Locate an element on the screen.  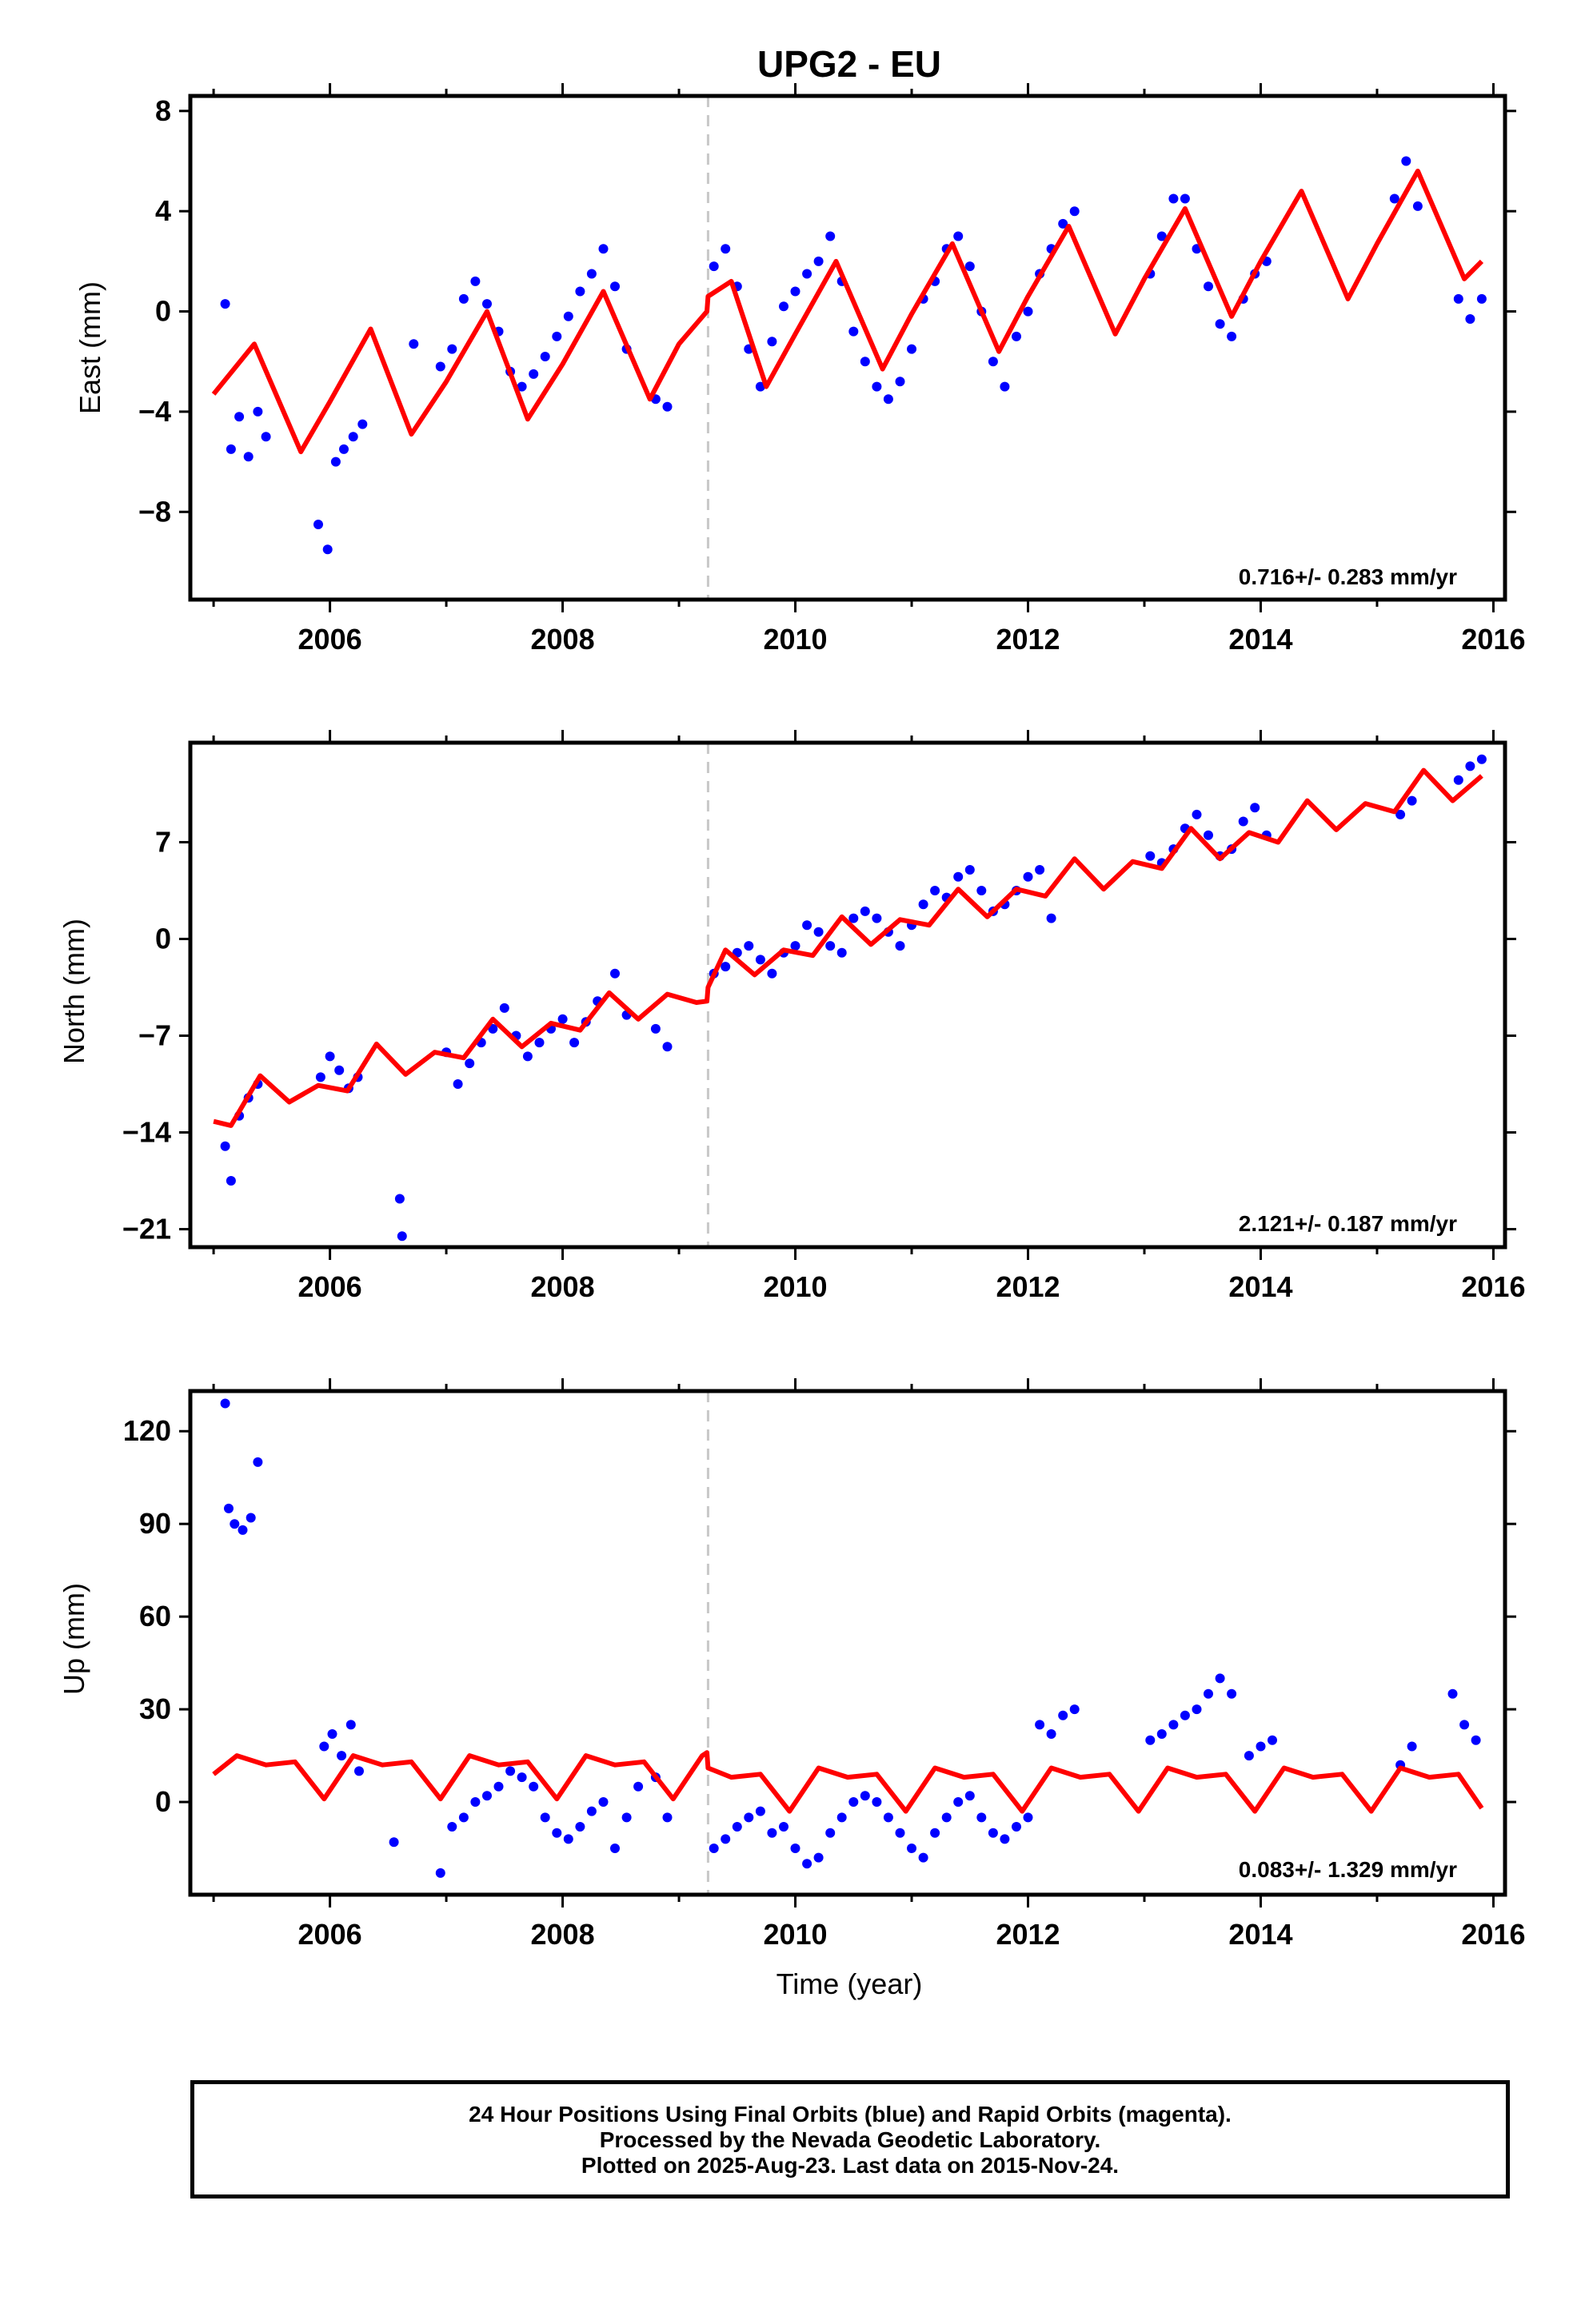
up-ytick-label: 30 is located at coordinates (155, 1709).